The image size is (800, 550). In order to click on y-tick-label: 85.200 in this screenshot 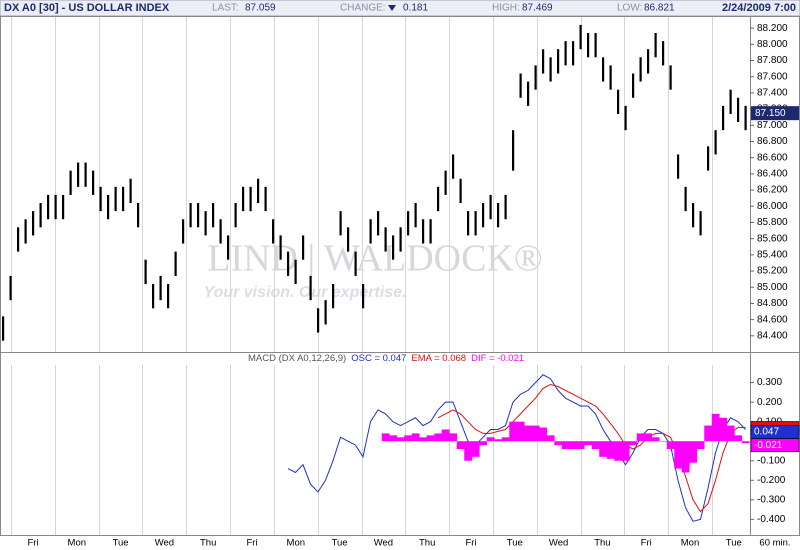, I will do `click(772, 271)`.